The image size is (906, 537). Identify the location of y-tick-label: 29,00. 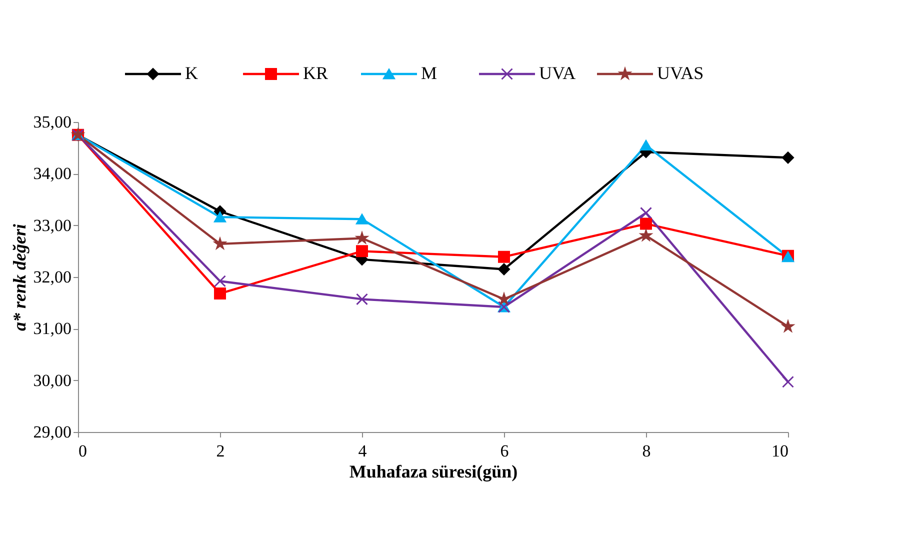
(52, 432).